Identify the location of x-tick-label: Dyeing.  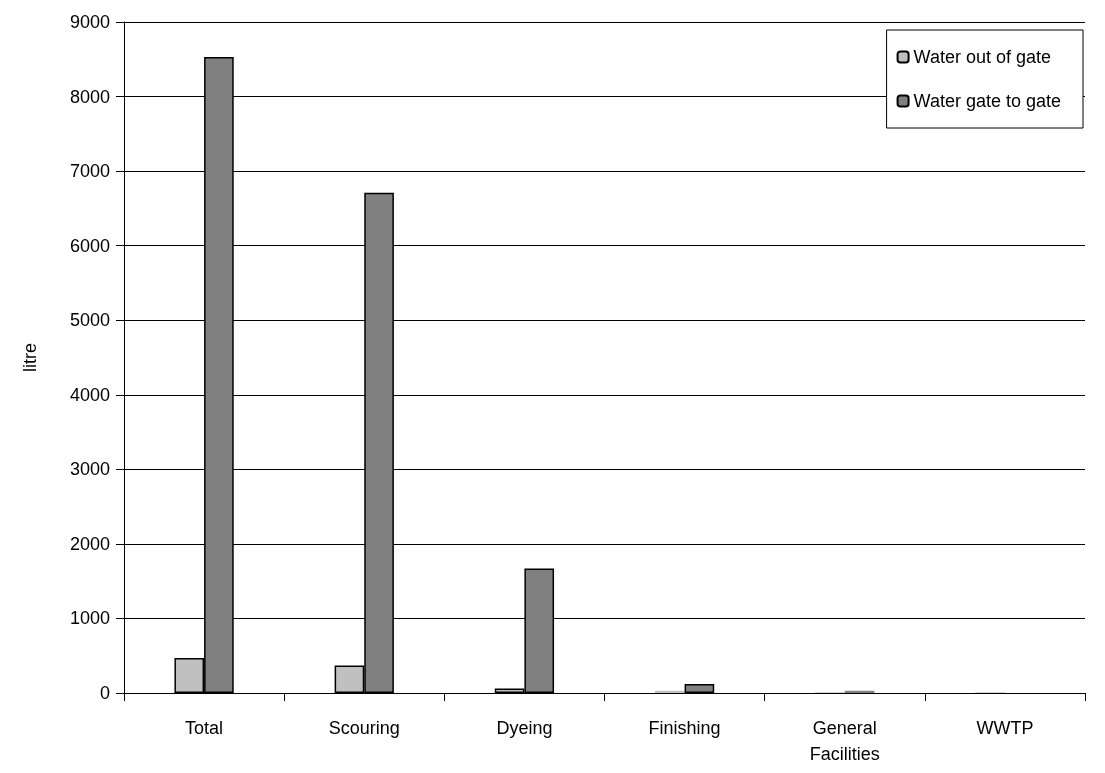
(524, 728).